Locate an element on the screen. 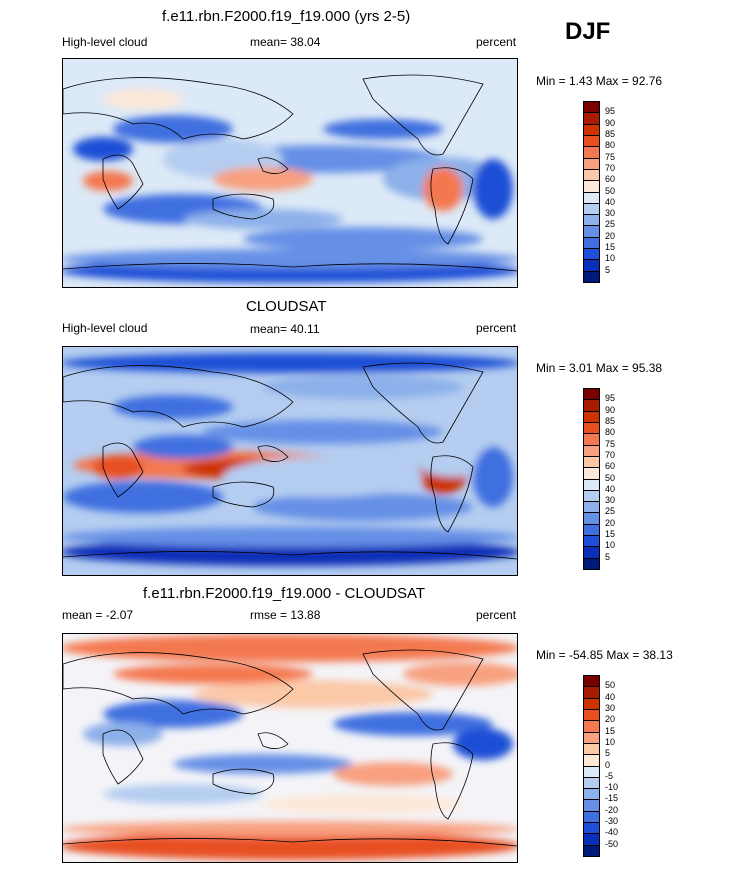  colorbar-tick-label: -20 is located at coordinates (612, 809).